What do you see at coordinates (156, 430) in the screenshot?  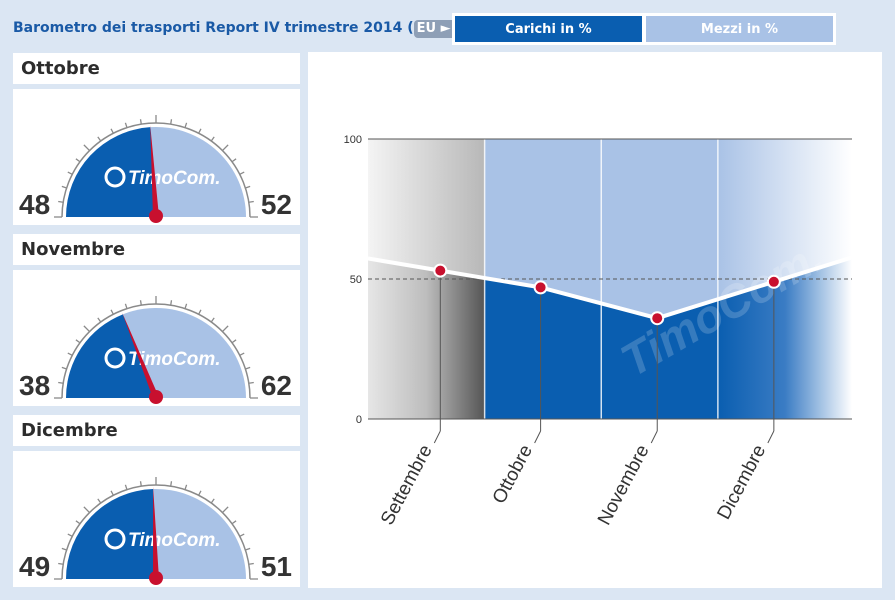 I see `month-label-dicembre: Dicembre` at bounding box center [156, 430].